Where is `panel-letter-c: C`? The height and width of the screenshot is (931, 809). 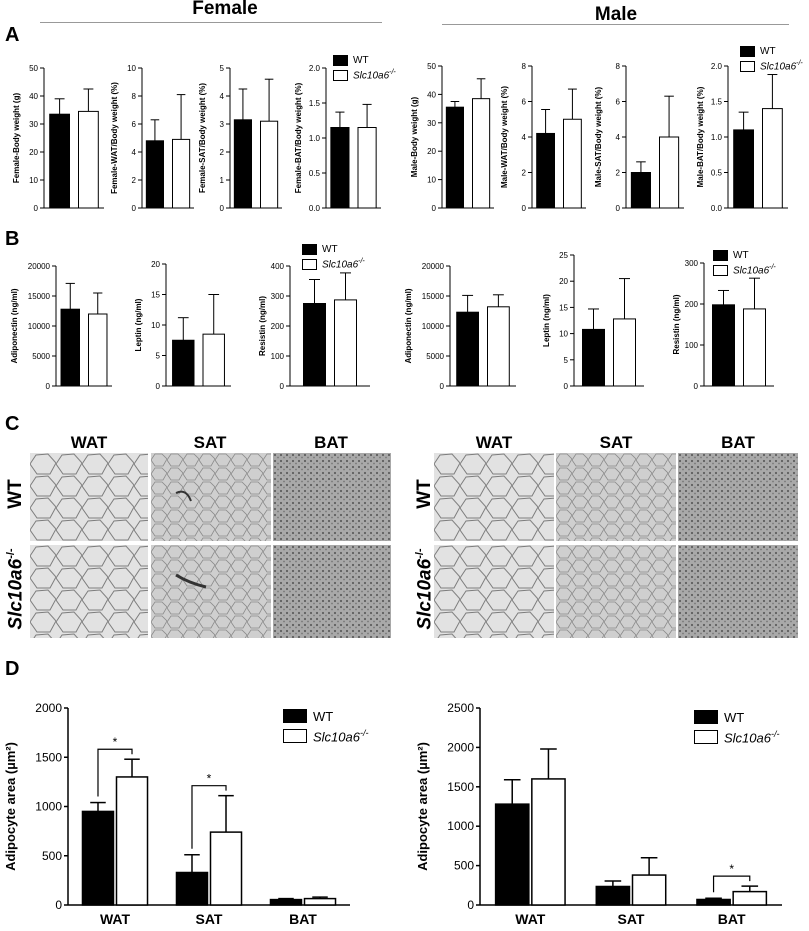 panel-letter-c: C is located at coordinates (12, 424).